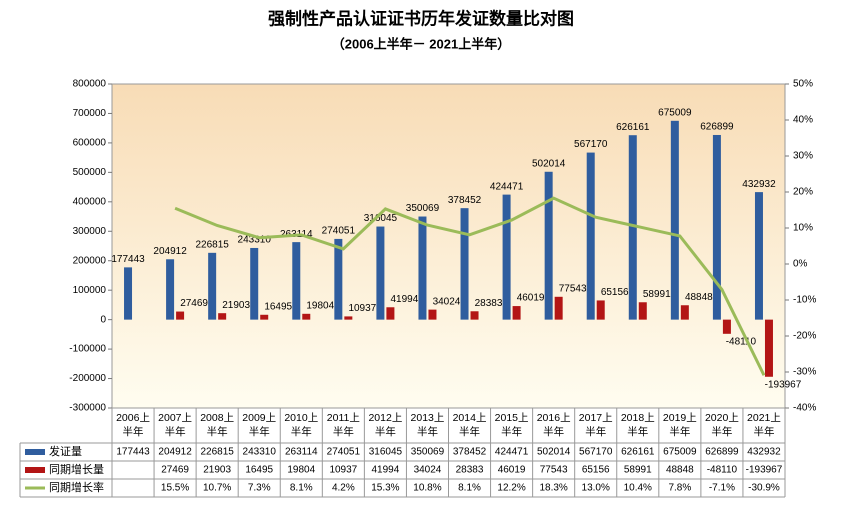 The width and height of the screenshot is (843, 512). What do you see at coordinates (217, 452) in the screenshot?
I see `table-cell: 226815` at bounding box center [217, 452].